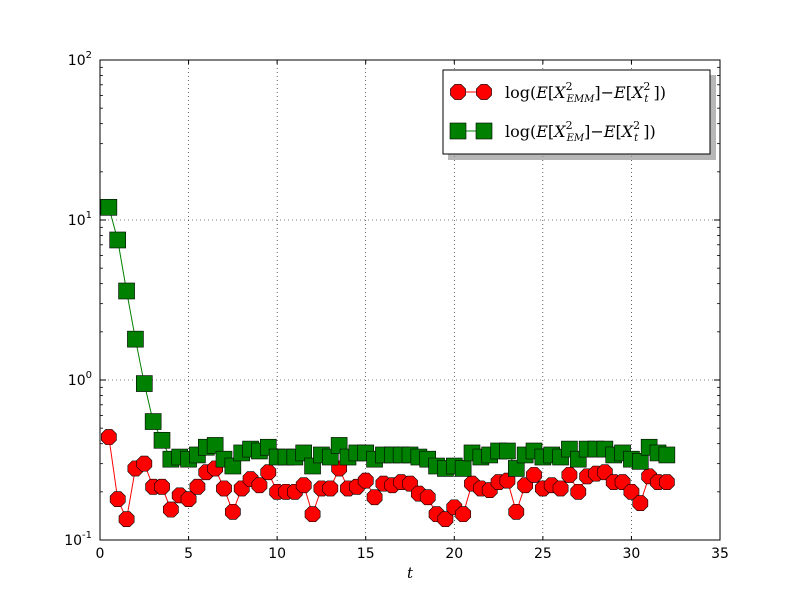 This screenshot has width=800, height=600. Describe the element at coordinates (580, 131) in the screenshot. I see `legend-label-em: log(E[X2 EM]−E[X2 t ])` at that location.